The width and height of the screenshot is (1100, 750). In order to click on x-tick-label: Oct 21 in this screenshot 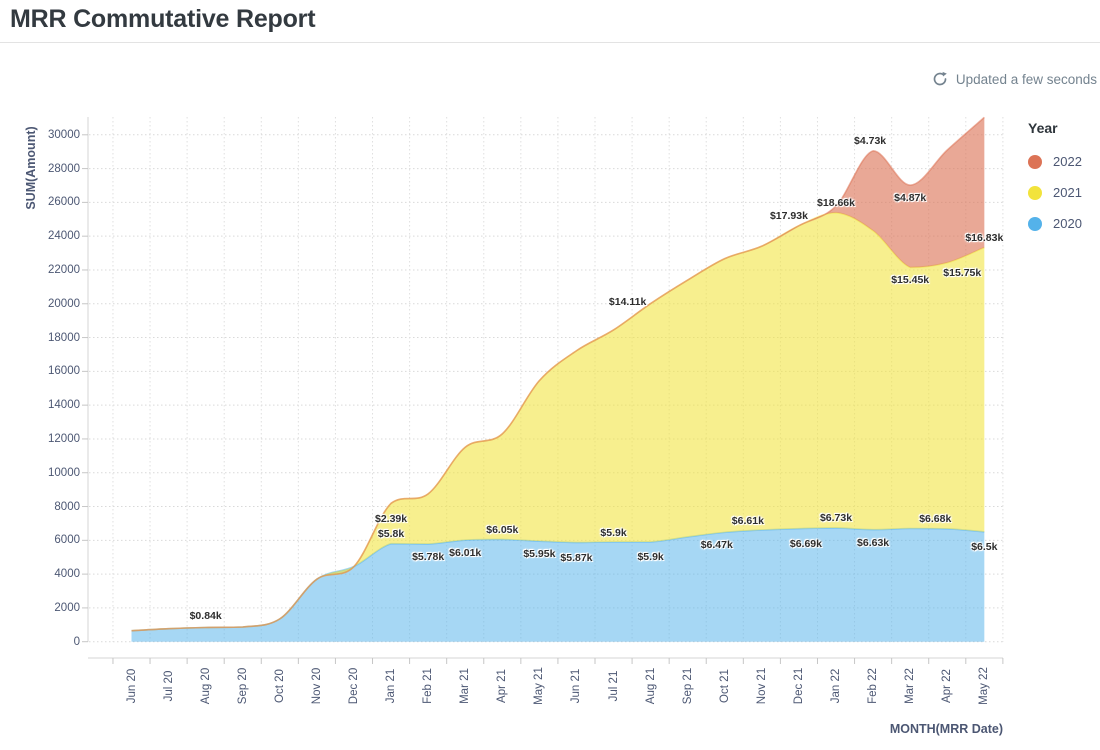, I will do `click(724, 686)`.